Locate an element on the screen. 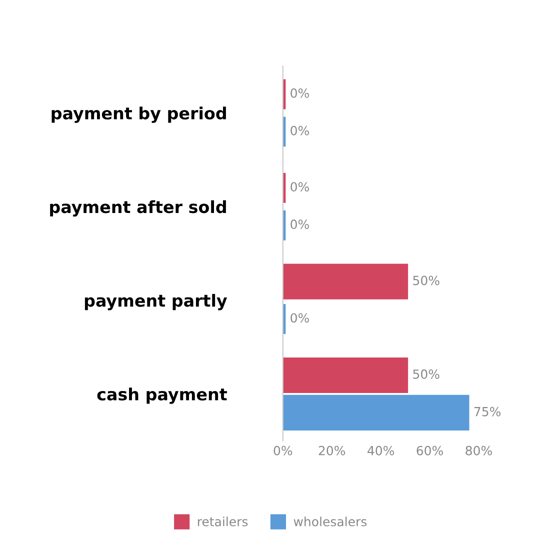 This screenshot has width=544, height=551. x-tick-label: 60% is located at coordinates (429, 451).